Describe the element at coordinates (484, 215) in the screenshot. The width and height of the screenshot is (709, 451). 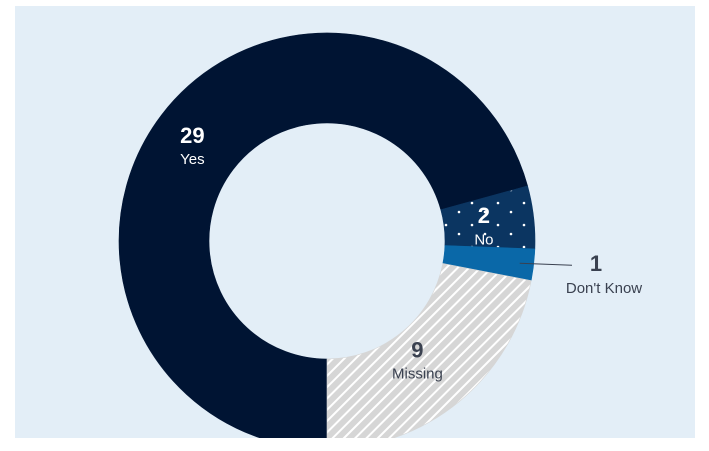
I see `value-label: 2` at that location.